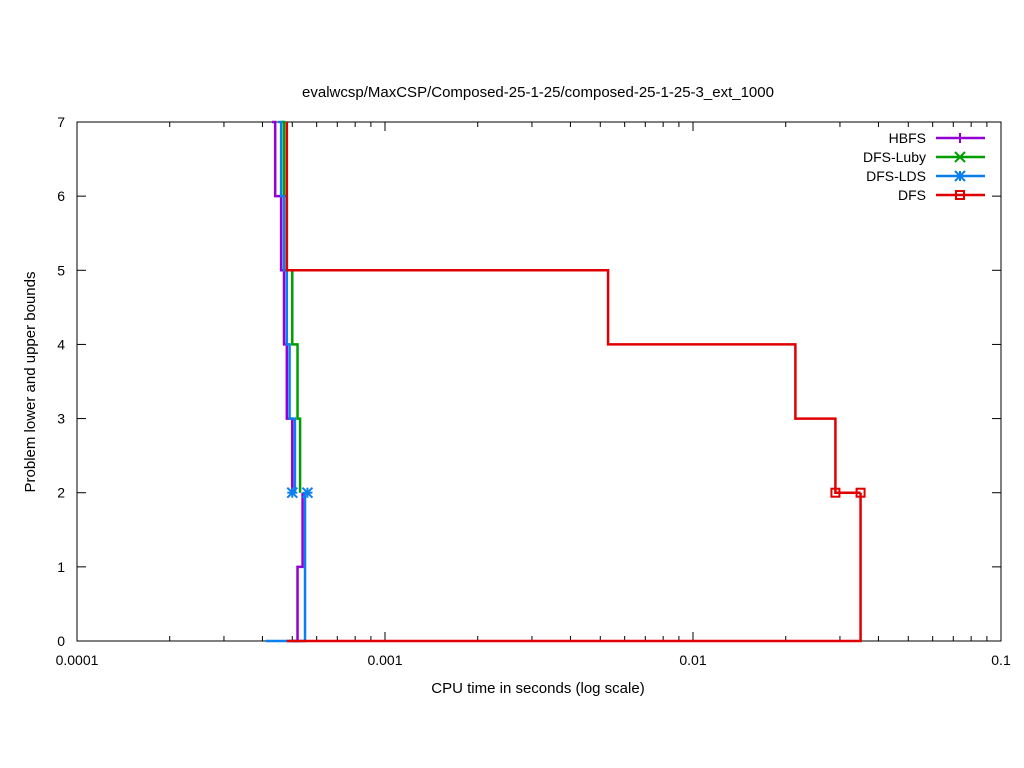 The height and width of the screenshot is (768, 1024). What do you see at coordinates (289, 381) in the screenshot?
I see `series-dfs-lds` at bounding box center [289, 381].